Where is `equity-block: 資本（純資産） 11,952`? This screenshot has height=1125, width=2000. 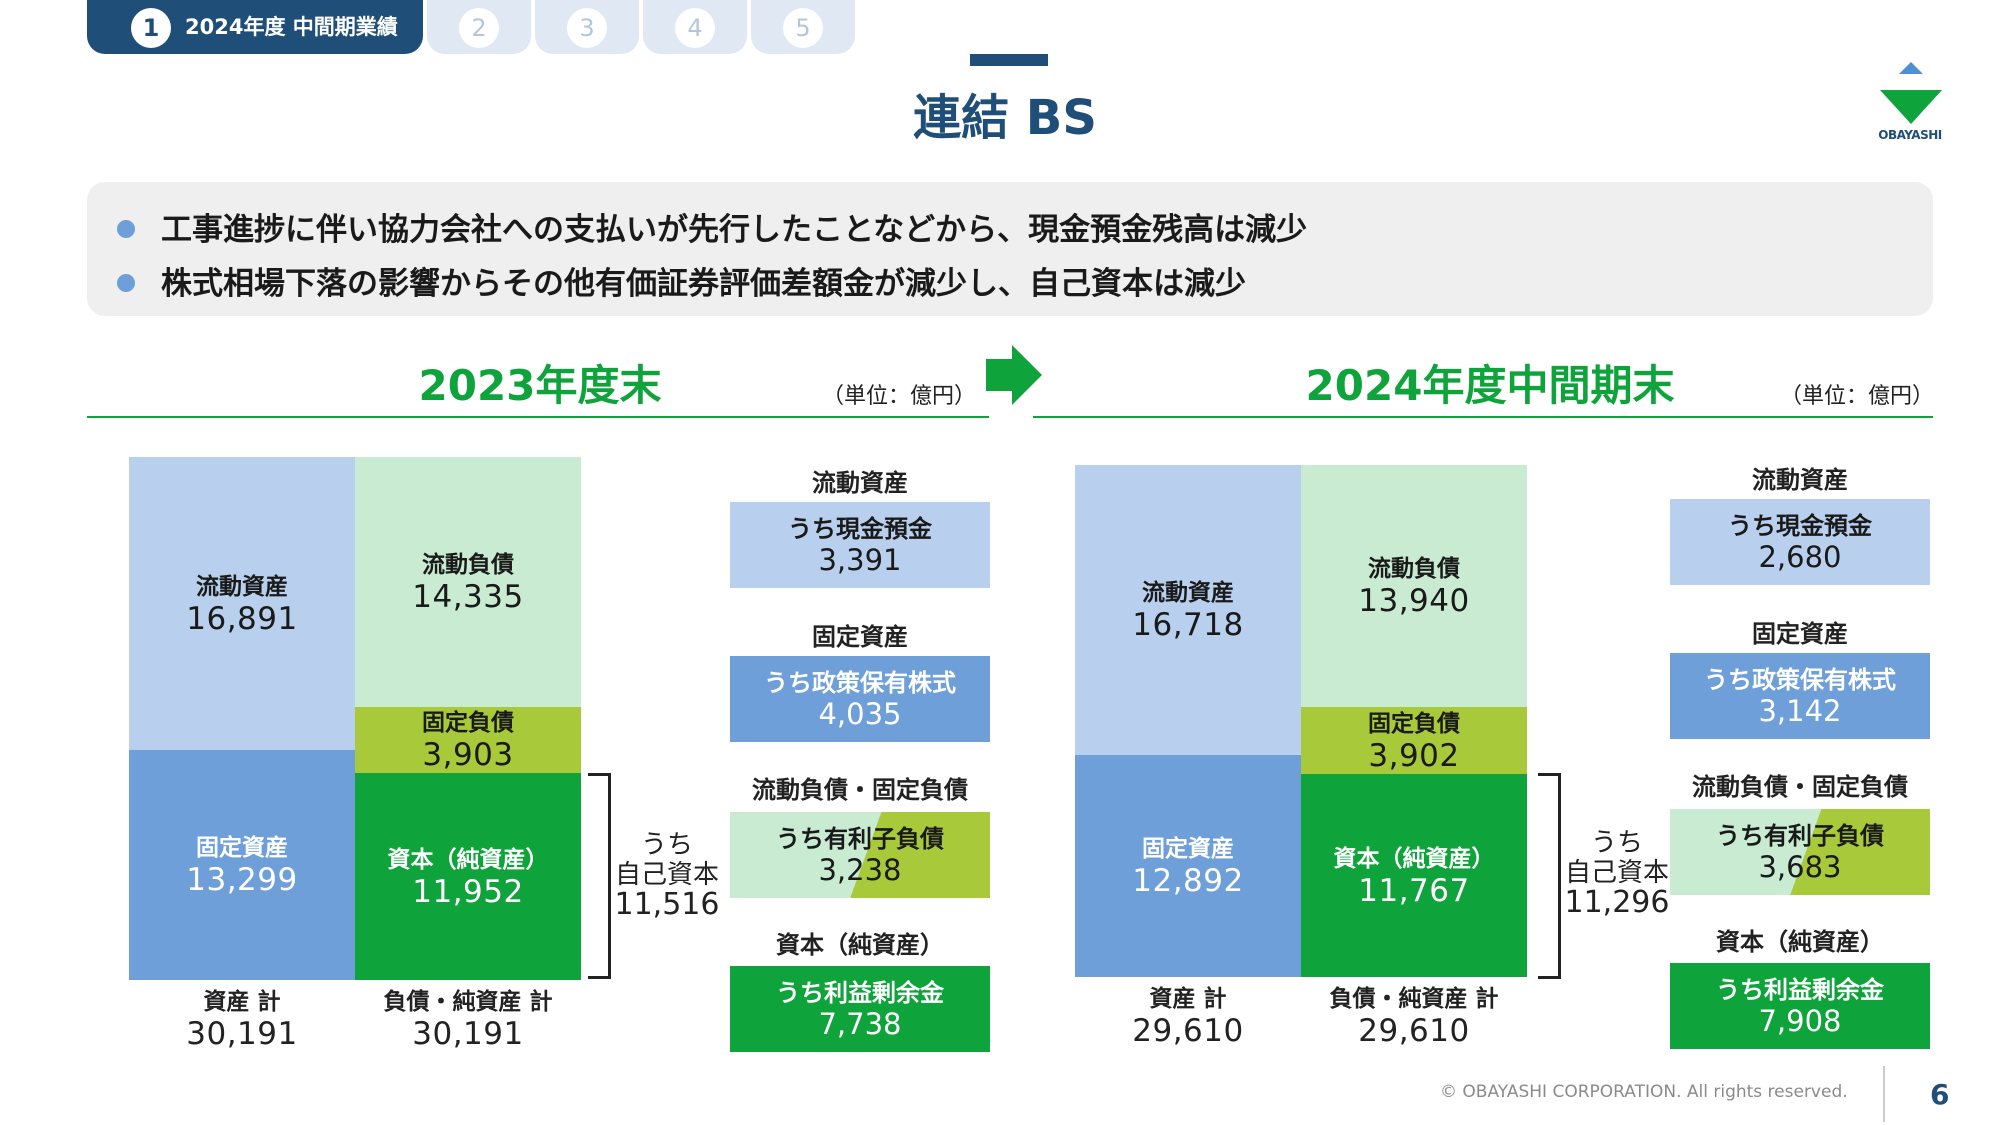
equity-block: 資本（純資産） 11,952 is located at coordinates (468, 876).